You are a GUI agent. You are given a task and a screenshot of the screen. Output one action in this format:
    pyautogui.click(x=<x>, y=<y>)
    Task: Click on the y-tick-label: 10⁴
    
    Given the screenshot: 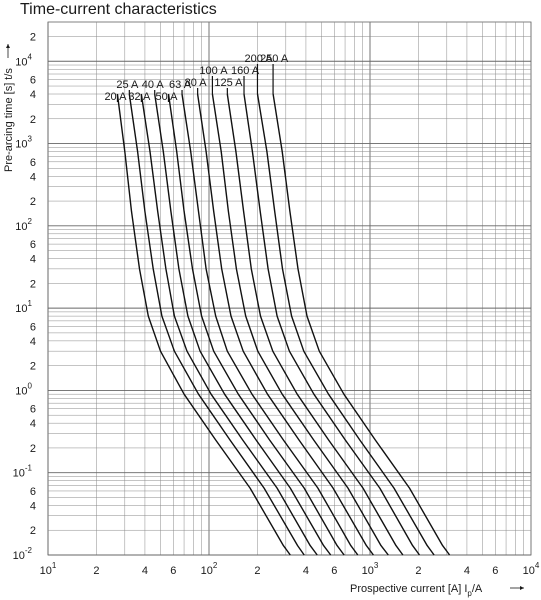 What is the action you would take?
    pyautogui.click(x=23, y=60)
    